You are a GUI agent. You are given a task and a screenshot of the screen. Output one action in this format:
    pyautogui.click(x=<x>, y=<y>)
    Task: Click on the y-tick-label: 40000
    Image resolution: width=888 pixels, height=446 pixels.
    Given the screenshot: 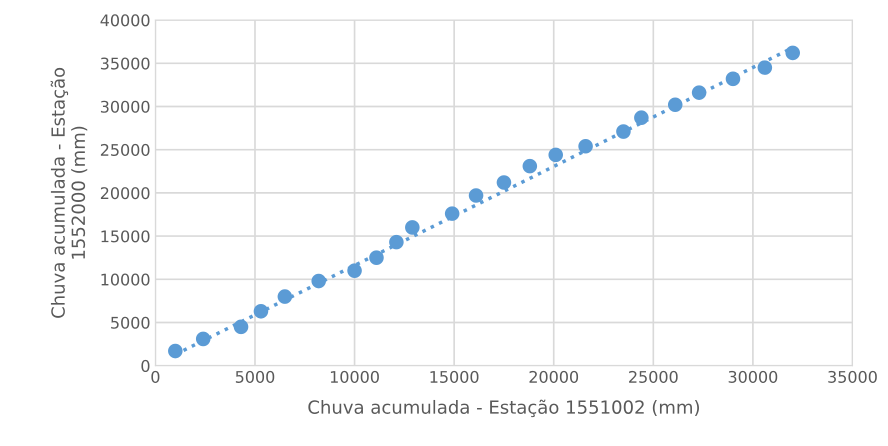 What is the action you would take?
    pyautogui.click(x=125, y=20)
    